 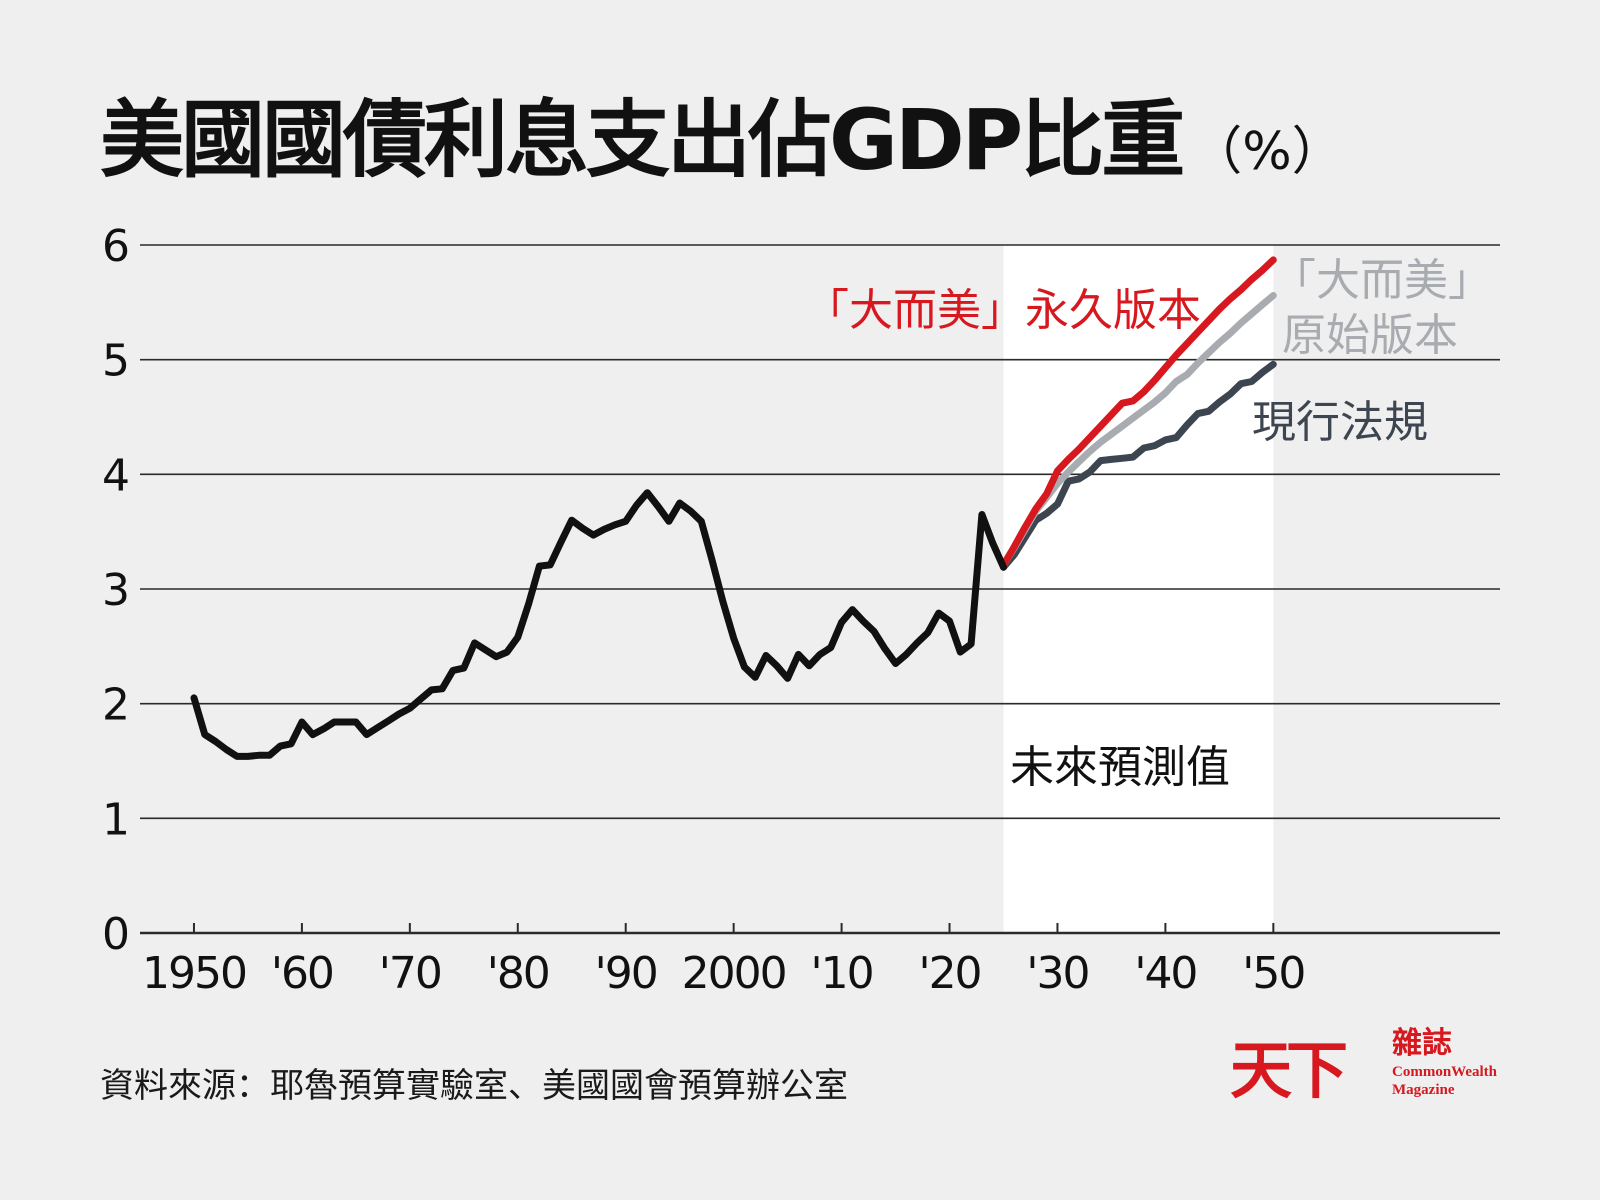 What do you see at coordinates (518, 973) in the screenshot?
I see `x-tick-label: '80` at bounding box center [518, 973].